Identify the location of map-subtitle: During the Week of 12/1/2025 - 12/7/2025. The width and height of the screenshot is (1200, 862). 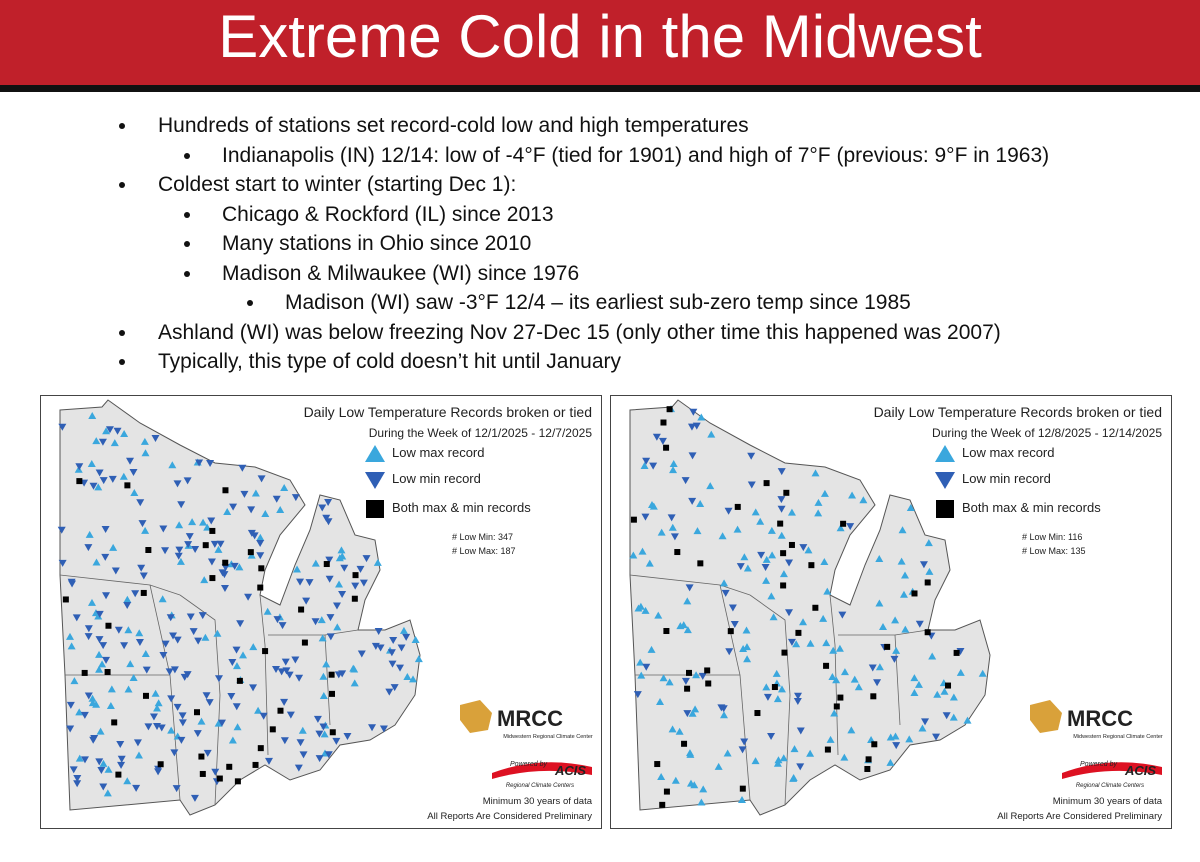
(481, 433).